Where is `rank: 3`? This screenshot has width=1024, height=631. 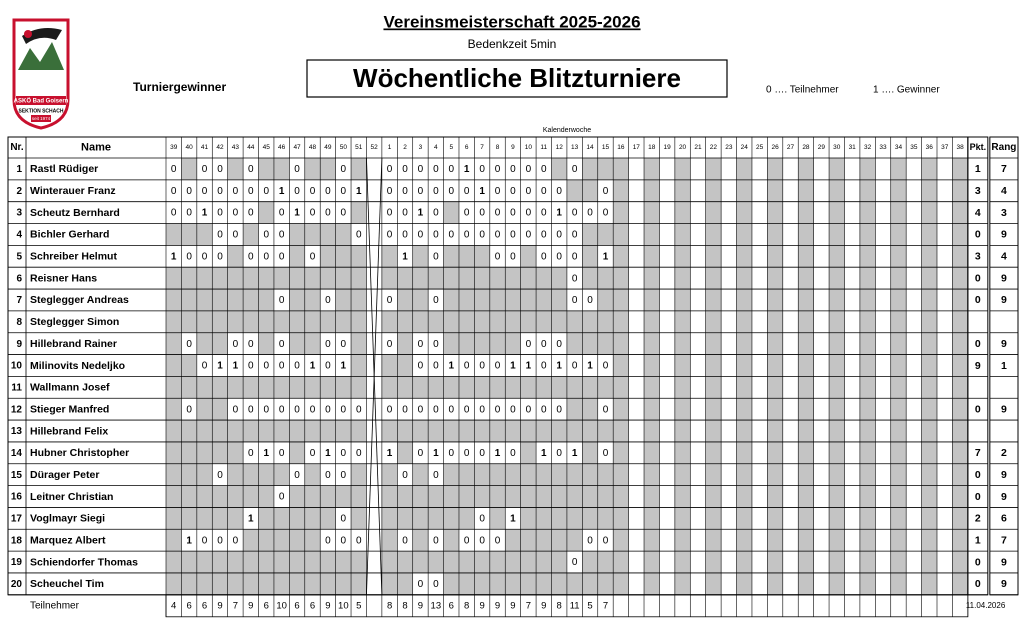
rank: 3 is located at coordinates (1004, 213).